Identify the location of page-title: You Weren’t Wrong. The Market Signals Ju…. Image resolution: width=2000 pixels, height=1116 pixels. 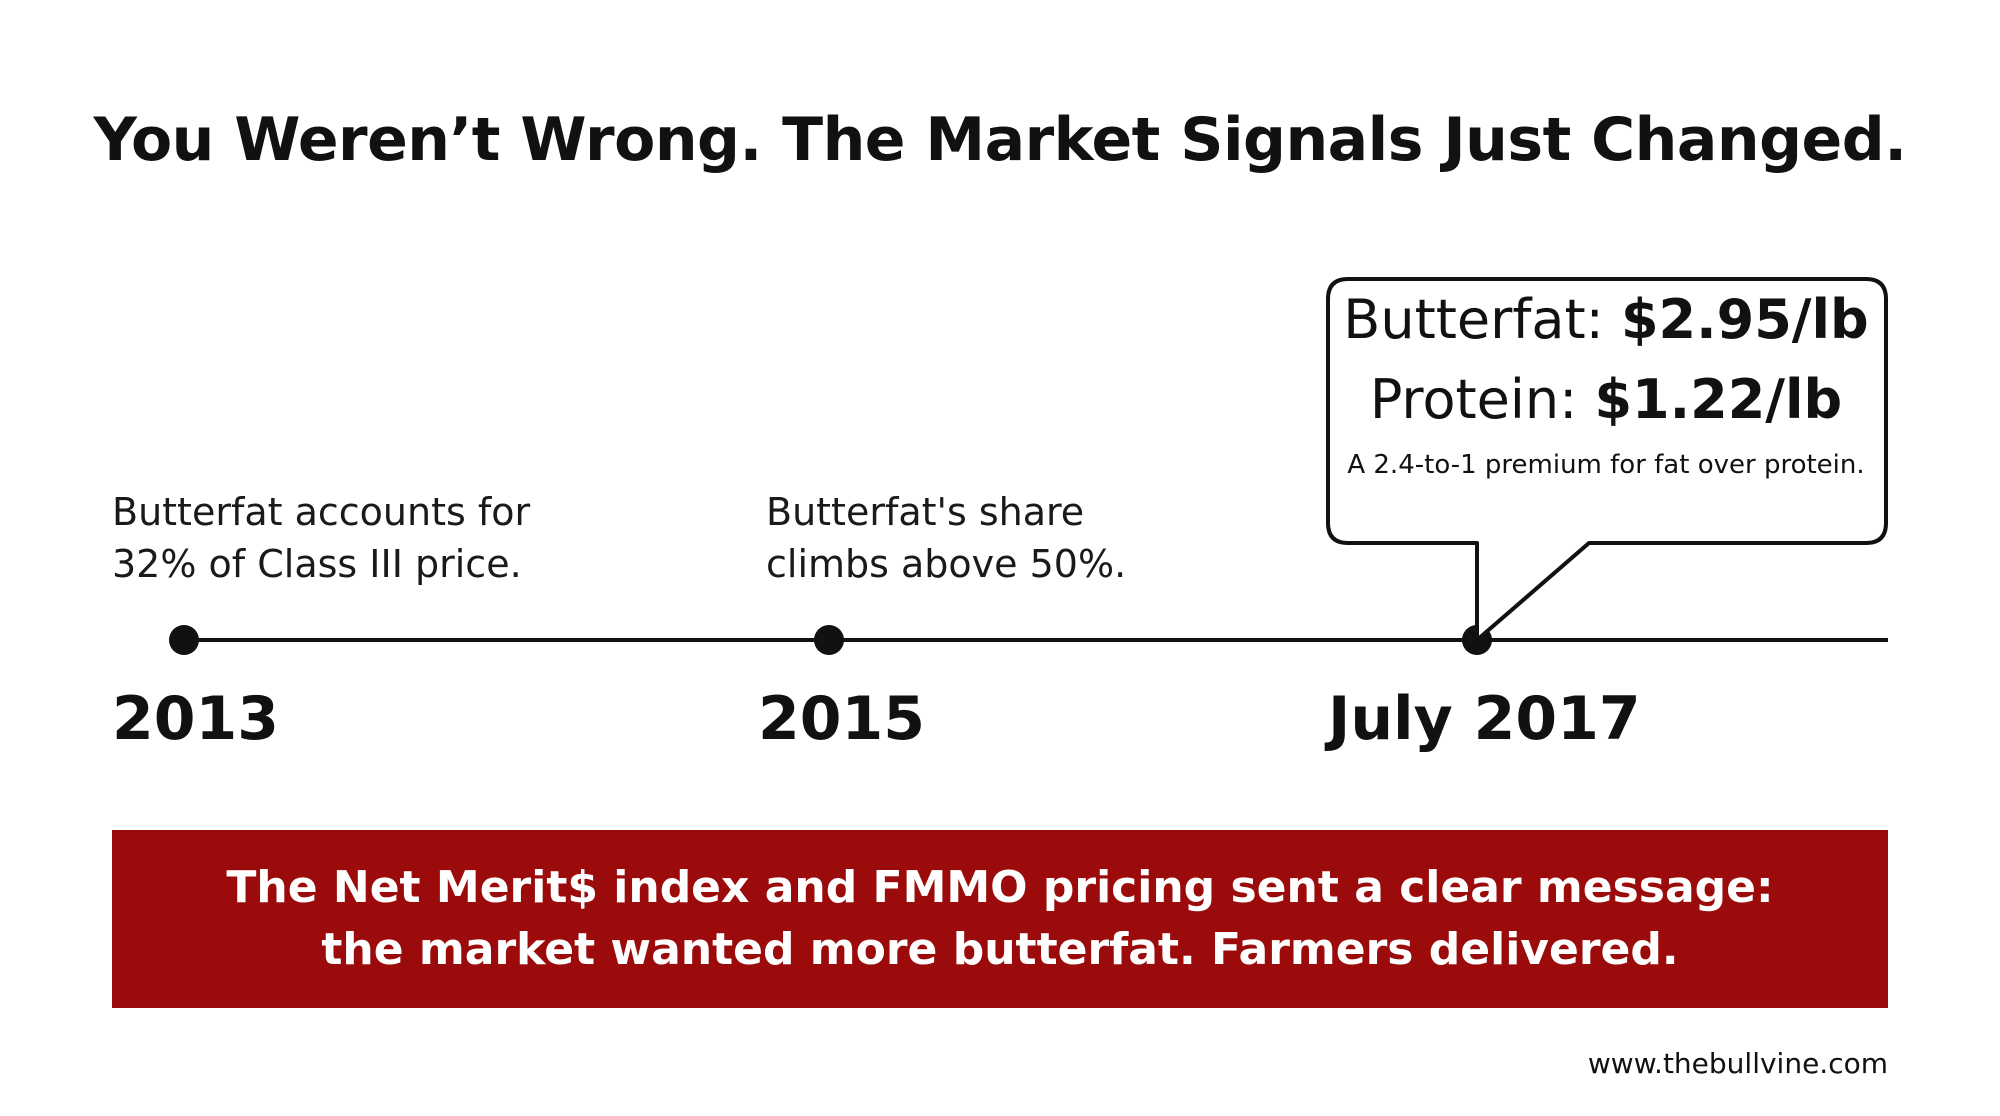
(1000, 140).